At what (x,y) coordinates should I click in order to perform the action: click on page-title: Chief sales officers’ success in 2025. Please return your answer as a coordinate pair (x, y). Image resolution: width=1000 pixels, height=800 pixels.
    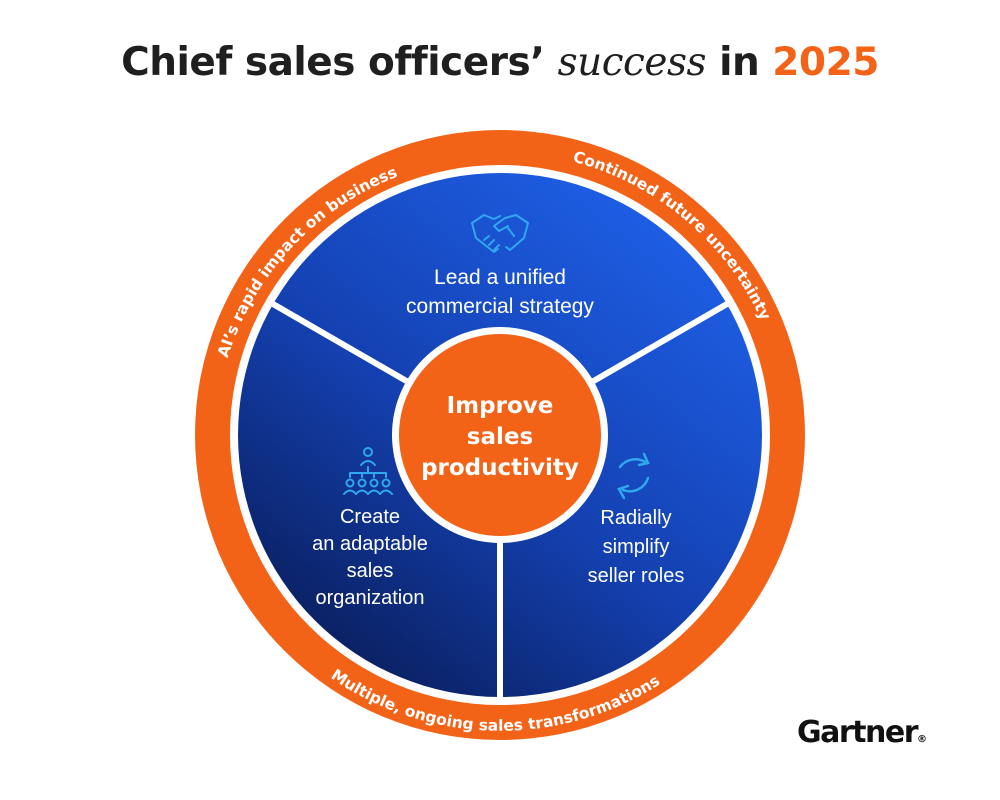
    Looking at the image, I should click on (500, 62).